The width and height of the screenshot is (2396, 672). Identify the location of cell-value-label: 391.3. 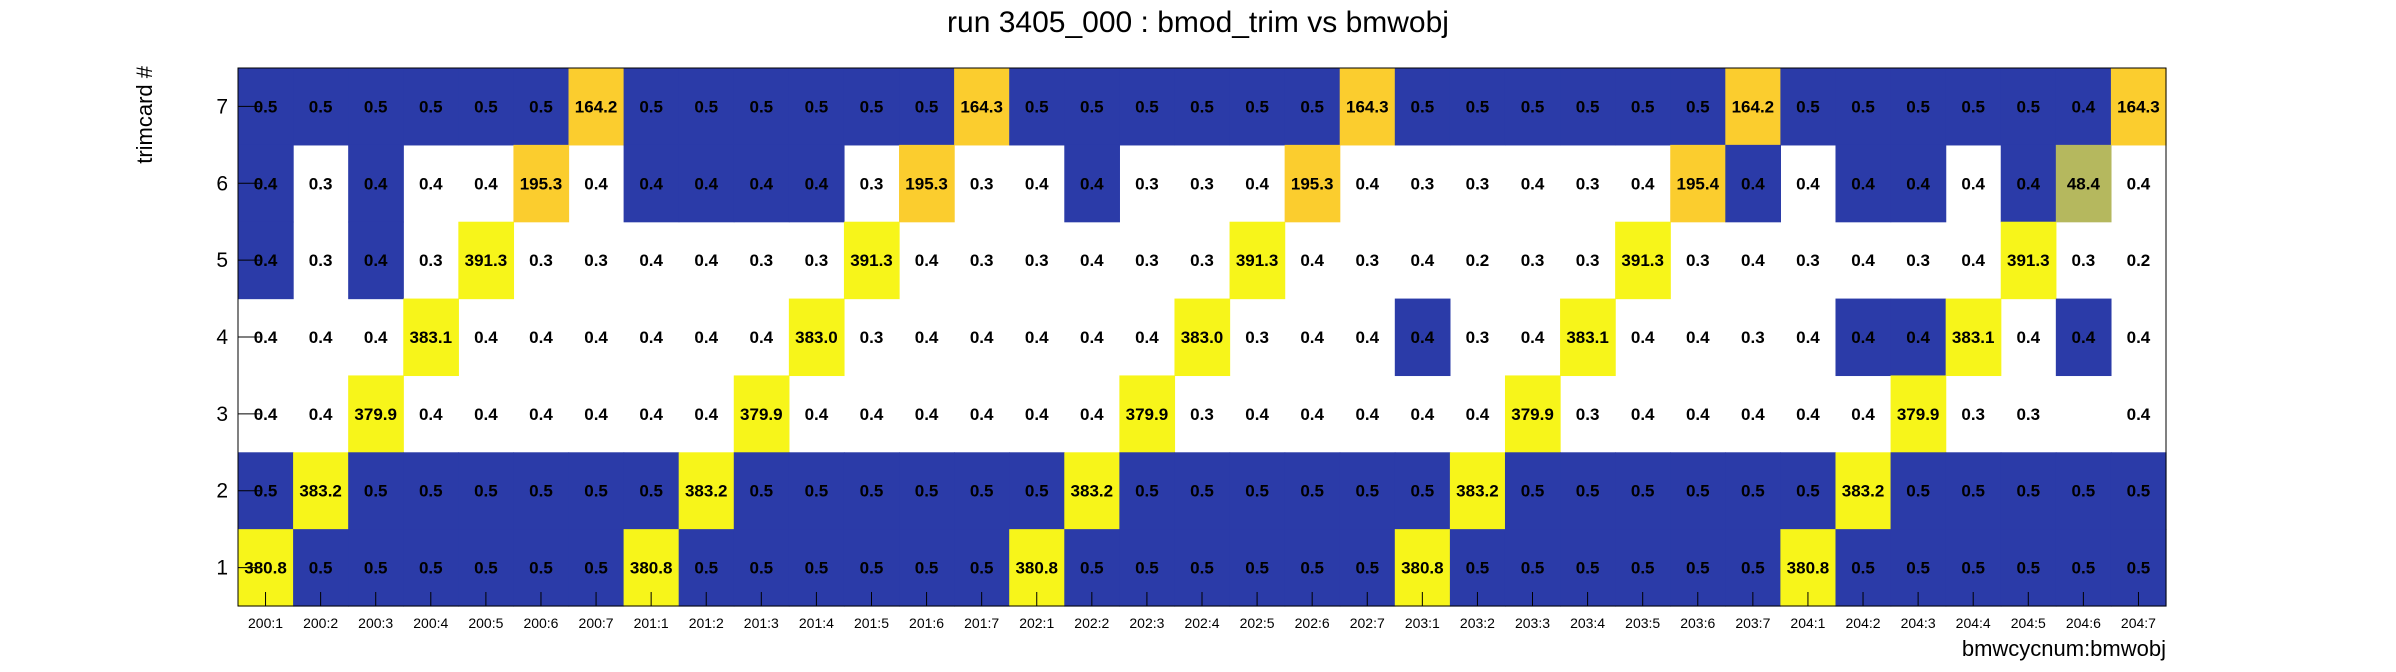
(486, 260).